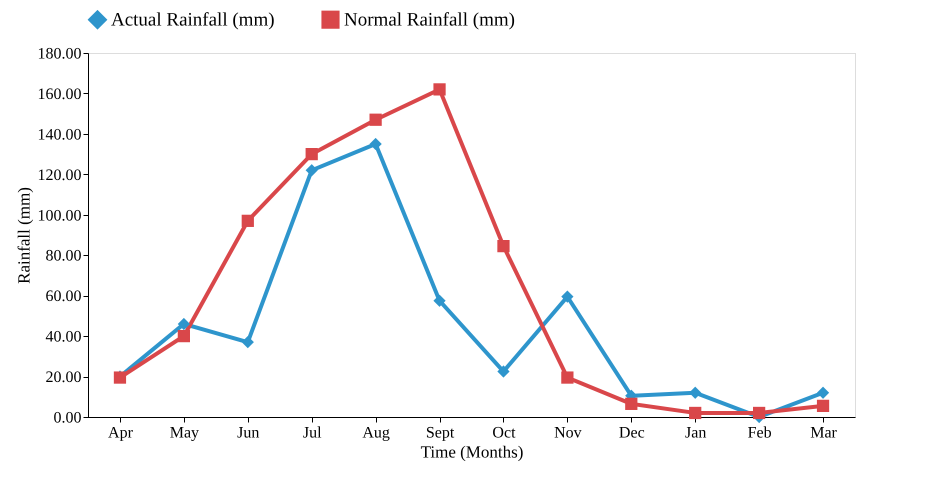 The image size is (925, 489). Describe the element at coordinates (64, 297) in the screenshot. I see `y-tick-label: 60.00` at that location.